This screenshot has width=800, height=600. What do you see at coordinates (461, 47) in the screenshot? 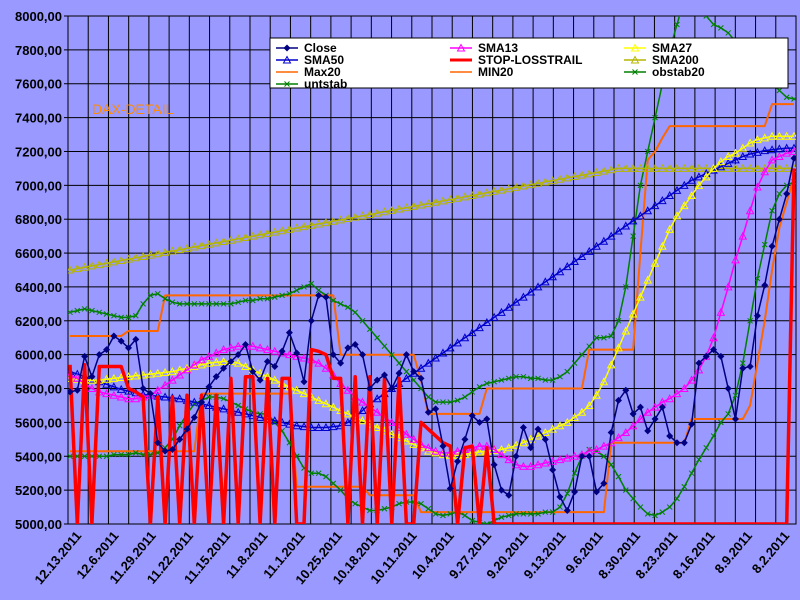
I see `legend-marker-point` at bounding box center [461, 47].